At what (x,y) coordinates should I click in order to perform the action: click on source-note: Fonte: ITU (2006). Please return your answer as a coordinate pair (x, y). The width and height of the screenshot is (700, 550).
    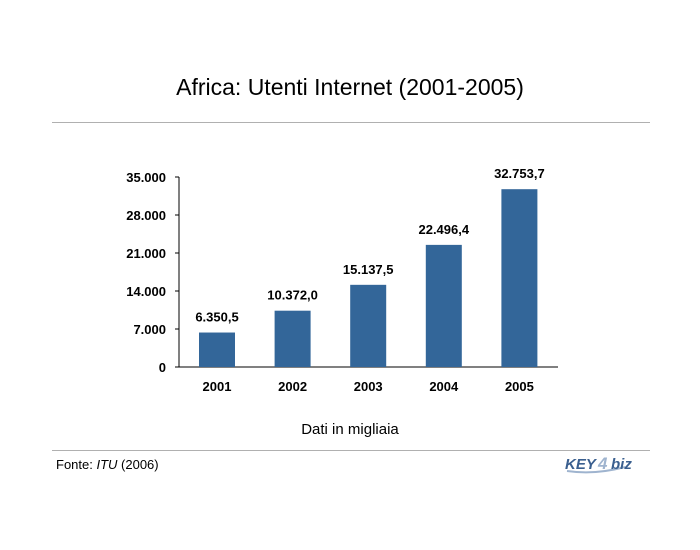
    Looking at the image, I should click on (107, 464).